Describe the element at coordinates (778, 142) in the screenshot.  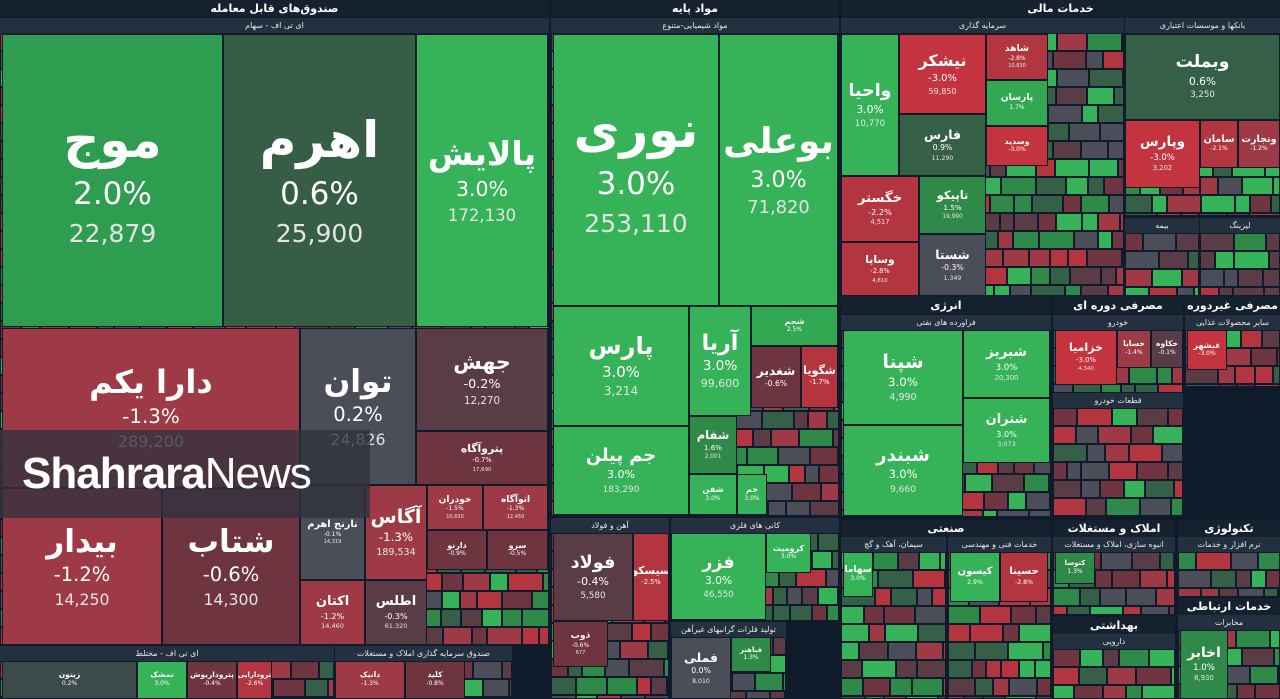
I see `stock-name: بوعلی` at that location.